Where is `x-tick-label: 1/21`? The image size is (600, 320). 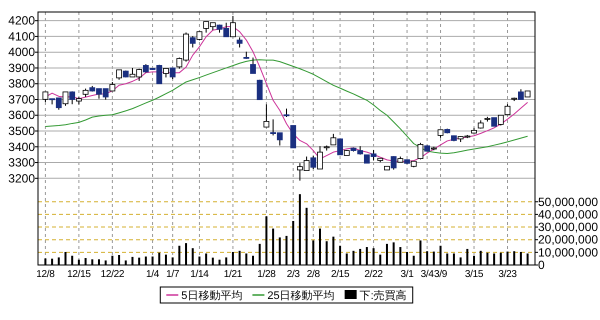 x-tick-label: 1/21 is located at coordinates (233, 274).